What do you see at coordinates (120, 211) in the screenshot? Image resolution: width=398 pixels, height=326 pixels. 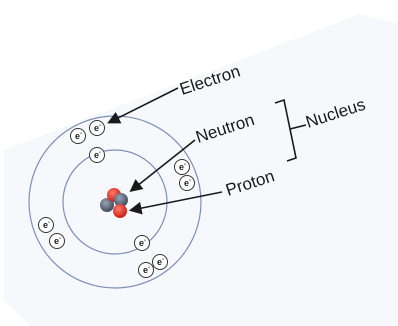 I see `proton-particle` at bounding box center [120, 211].